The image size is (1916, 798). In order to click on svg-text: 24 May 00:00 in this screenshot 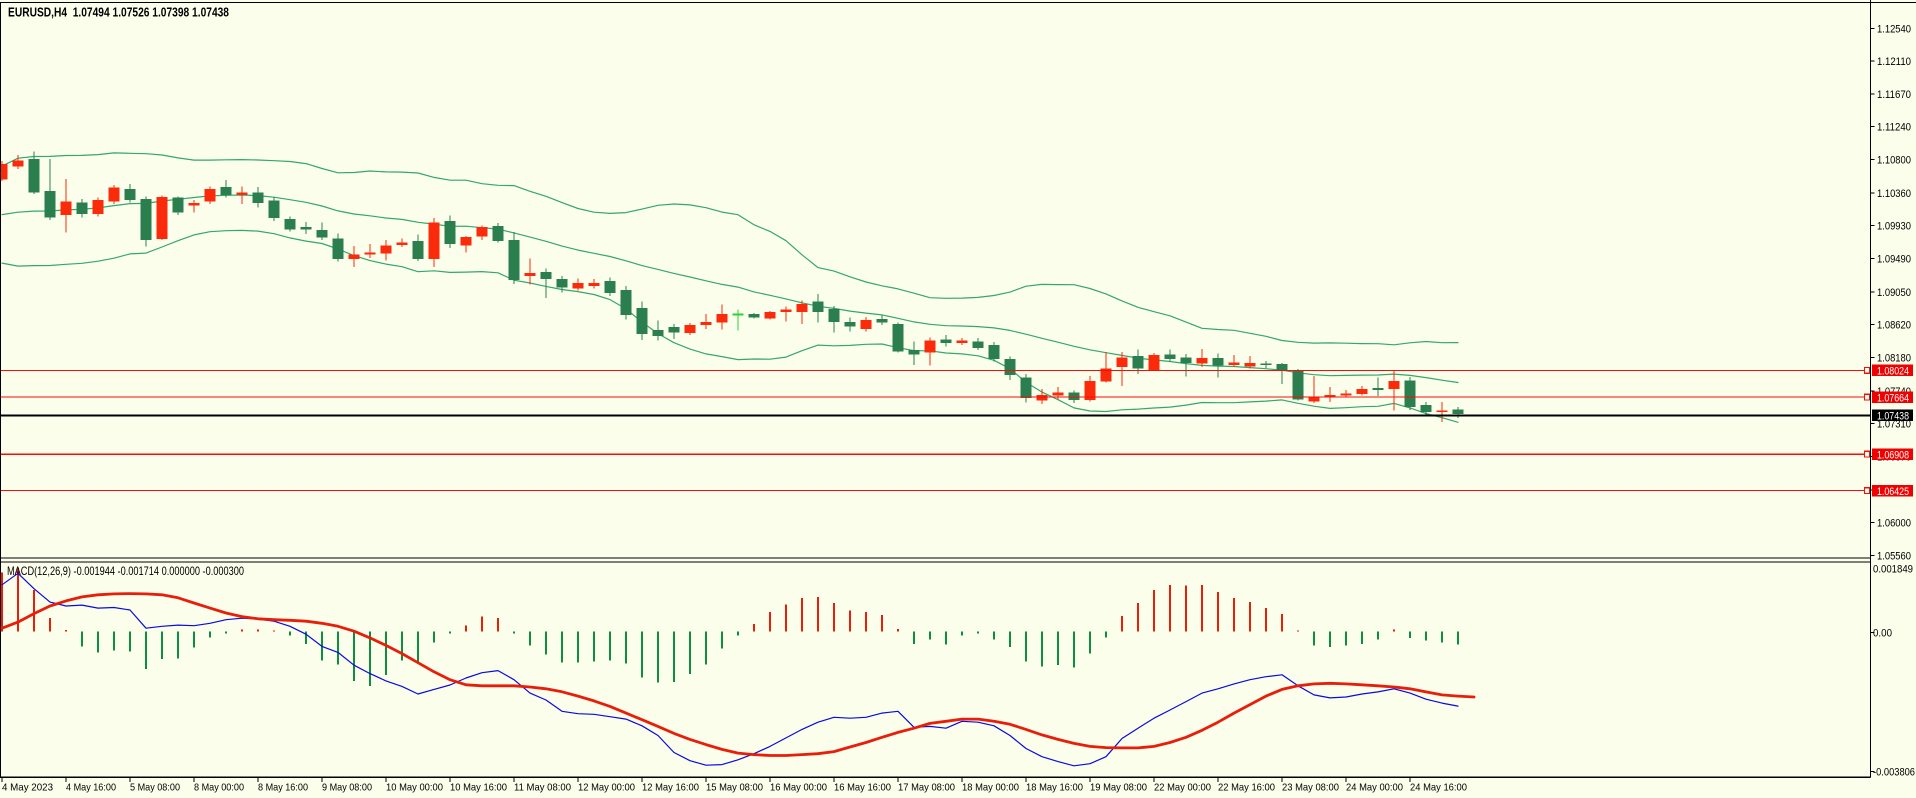, I will do `click(1374, 788)`.